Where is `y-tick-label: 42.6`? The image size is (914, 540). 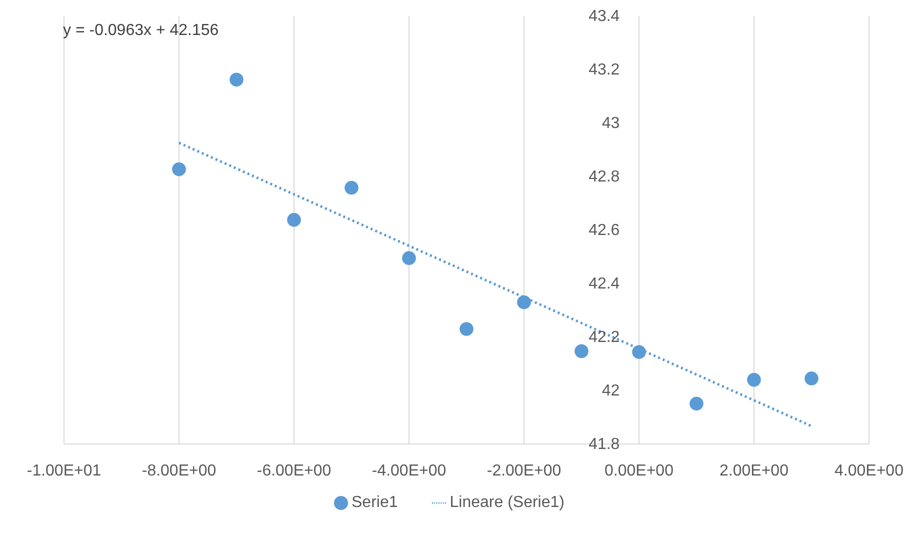
y-tick-label: 42.6 is located at coordinates (604, 230).